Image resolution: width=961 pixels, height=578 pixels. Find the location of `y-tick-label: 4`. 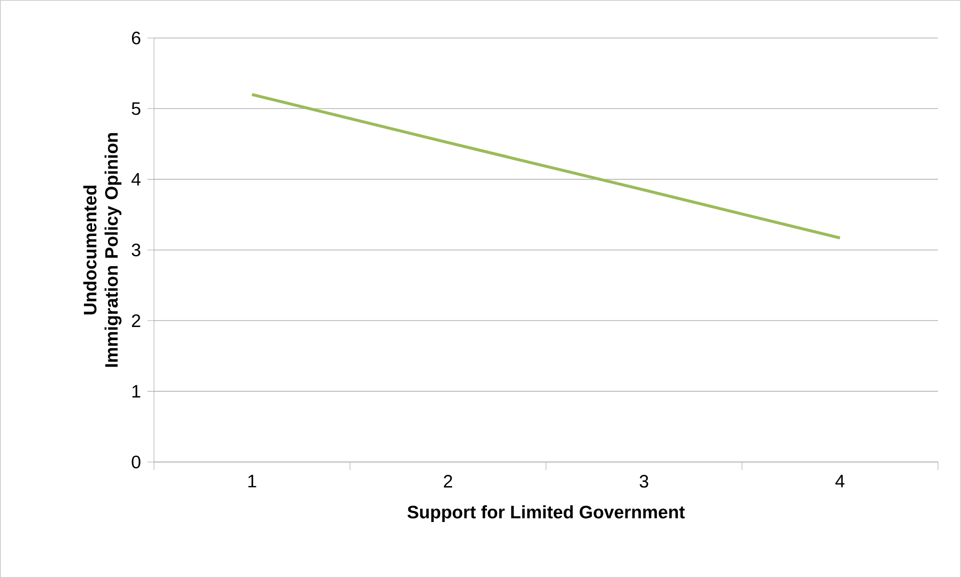

y-tick-label: 4 is located at coordinates (136, 179).